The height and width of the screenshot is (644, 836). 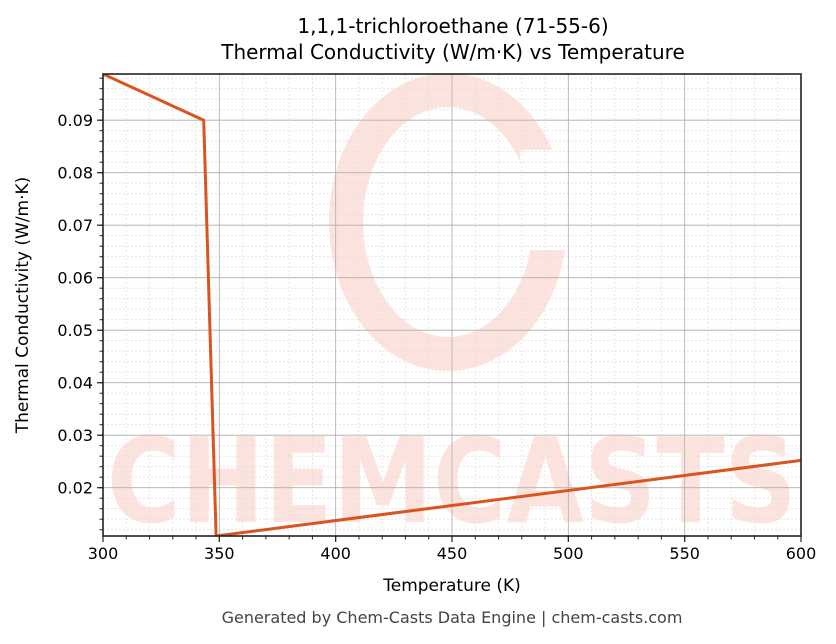 What do you see at coordinates (684, 553) in the screenshot?
I see `x-tick-label: 550` at bounding box center [684, 553].